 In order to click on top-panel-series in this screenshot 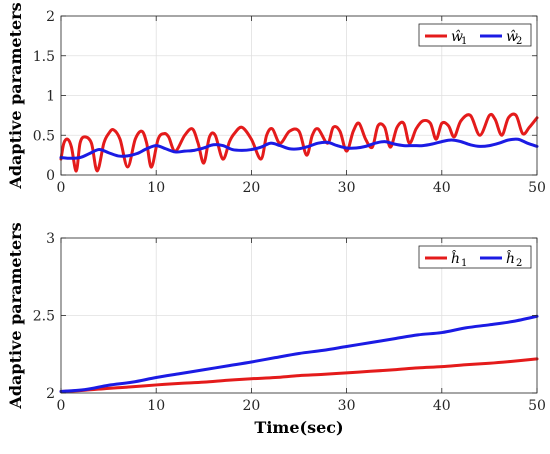, I will do `click(299, 142)`.